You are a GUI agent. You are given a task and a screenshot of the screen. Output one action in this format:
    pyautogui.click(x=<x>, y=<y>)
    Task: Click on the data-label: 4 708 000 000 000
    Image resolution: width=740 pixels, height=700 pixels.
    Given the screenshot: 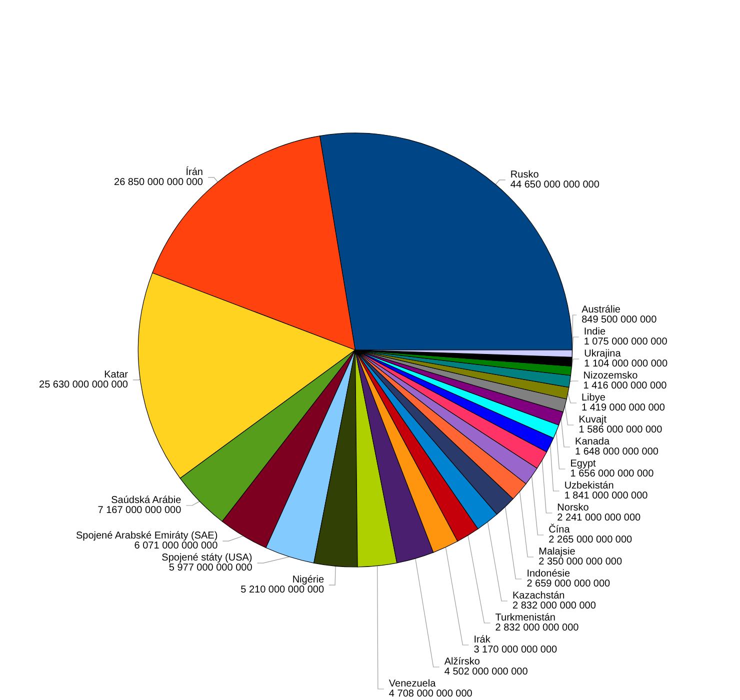 What is the action you would take?
    pyautogui.click(x=430, y=694)
    